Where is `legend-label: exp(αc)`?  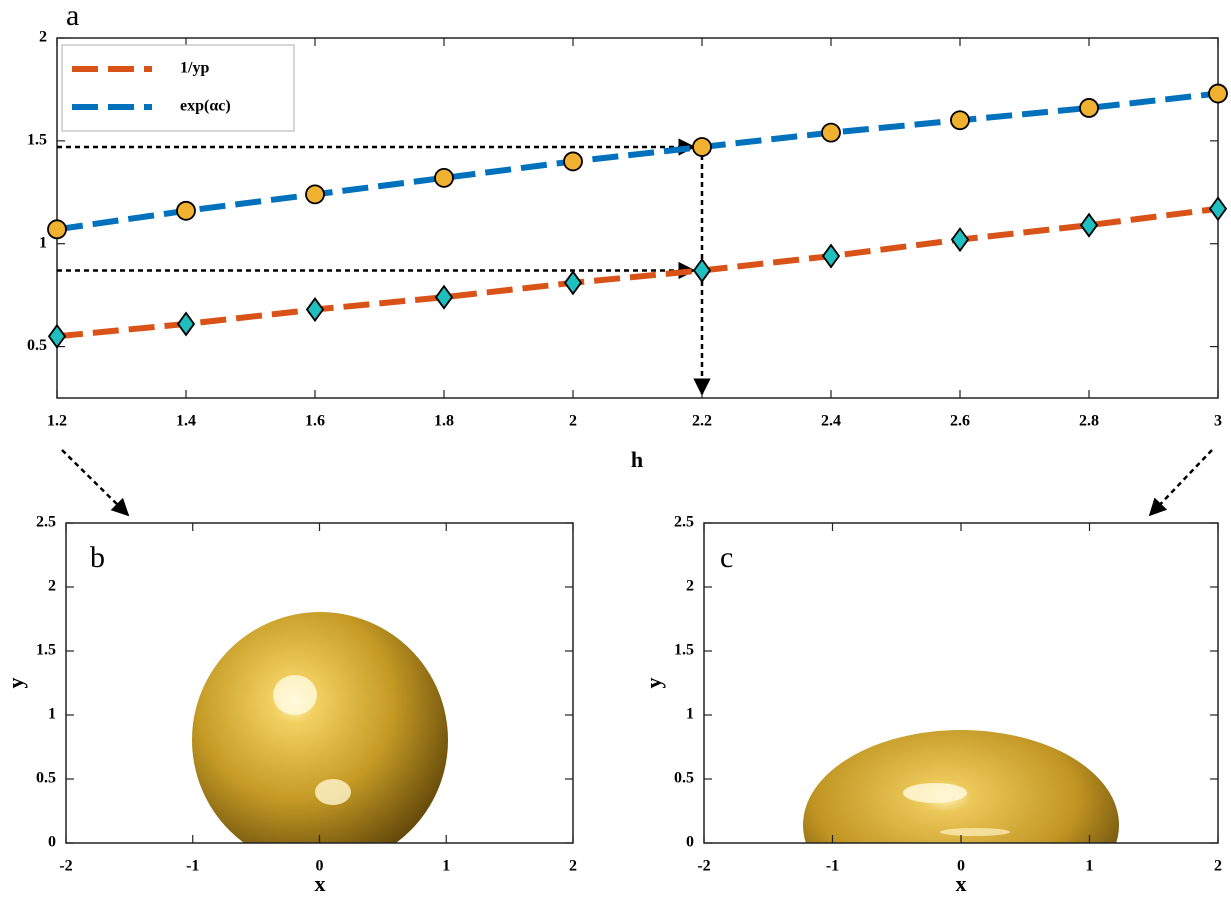 legend-label: exp(αc) is located at coordinates (205, 106).